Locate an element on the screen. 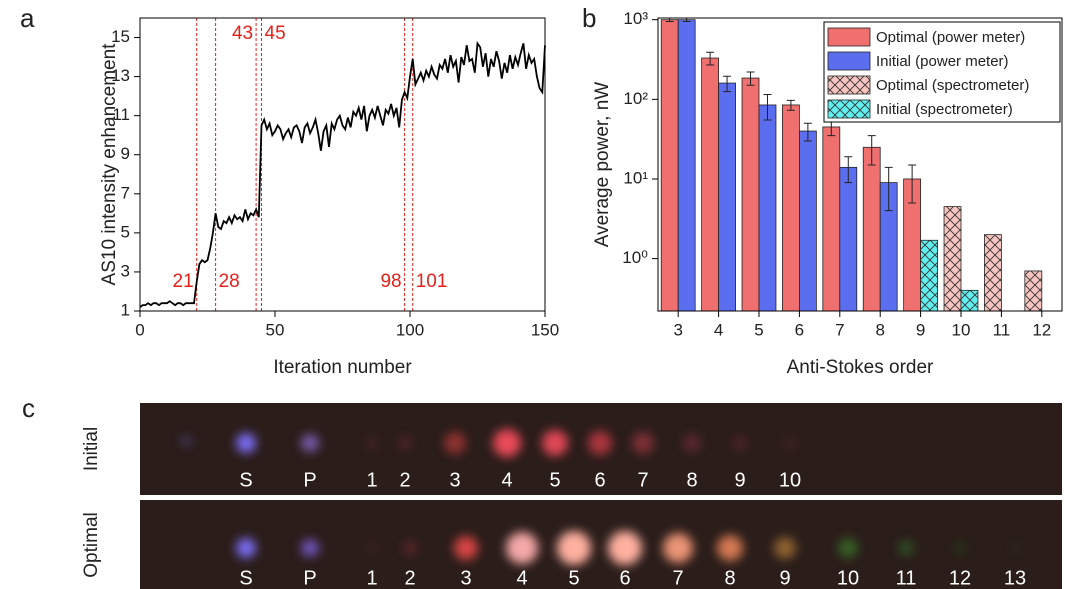 The image size is (1073, 589). y-tick-label: 9 is located at coordinates (125, 153).